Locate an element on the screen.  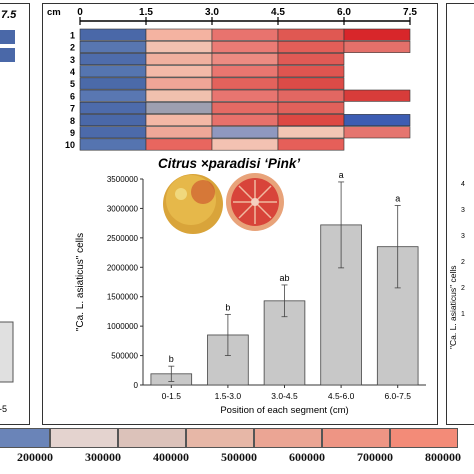
left-heat-cell is located at coordinates (7, 37).